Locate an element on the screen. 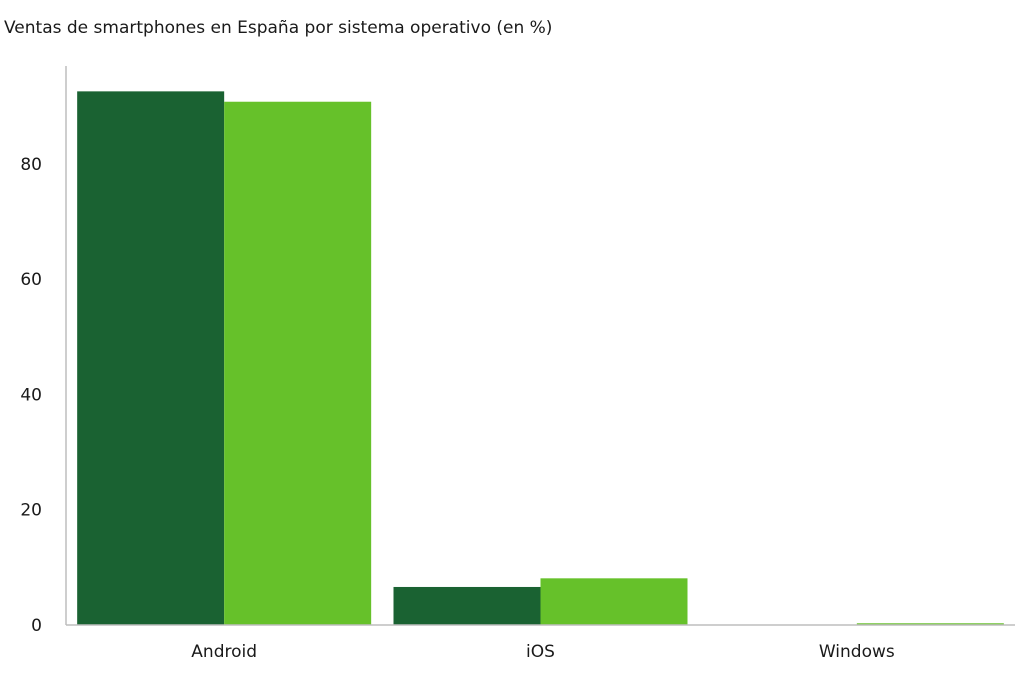 The image size is (1024, 683). y-tick-label: 20 is located at coordinates (31, 511).